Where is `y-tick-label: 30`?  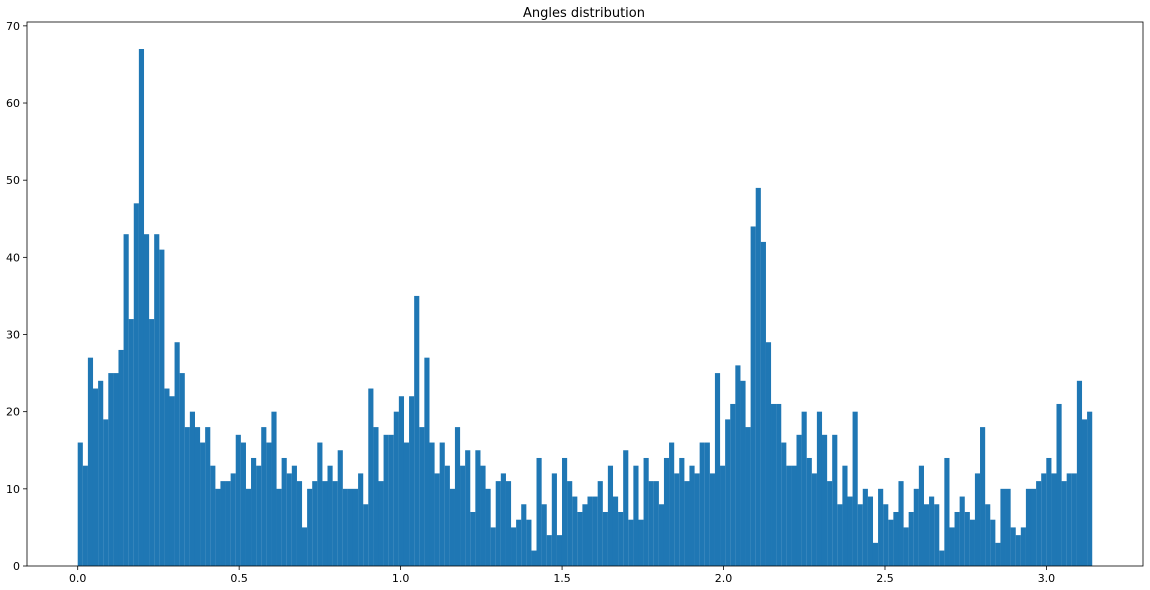 y-tick-label: 30 is located at coordinates (13, 335).